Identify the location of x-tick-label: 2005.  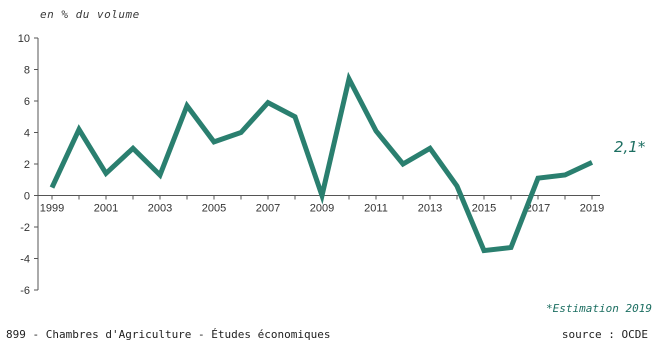
(214, 209).